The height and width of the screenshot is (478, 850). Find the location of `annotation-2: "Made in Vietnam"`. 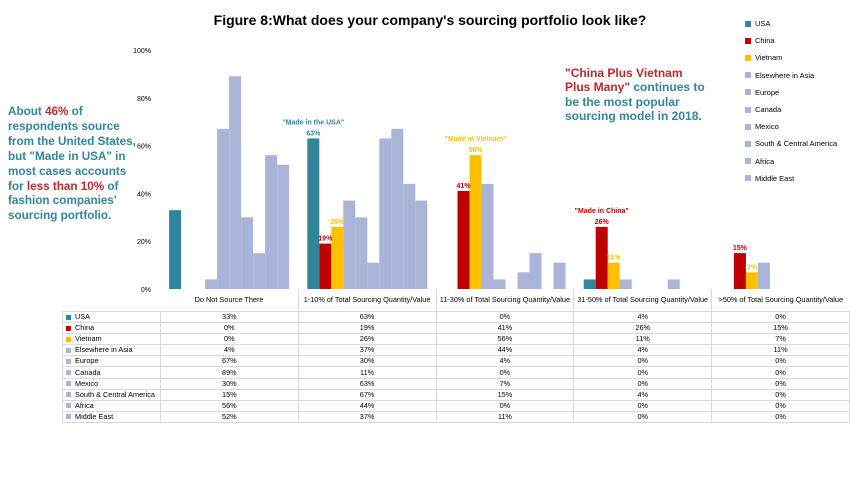

annotation-2: "Made in Vietnam" is located at coordinates (476, 139).